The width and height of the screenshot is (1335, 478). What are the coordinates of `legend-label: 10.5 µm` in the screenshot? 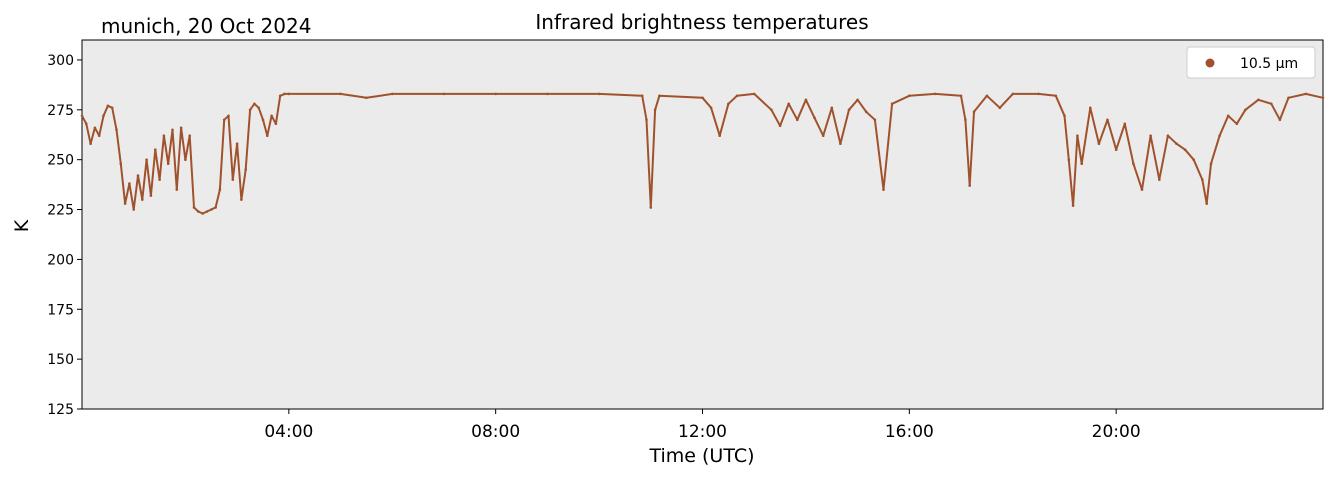 It's located at (1269, 64).